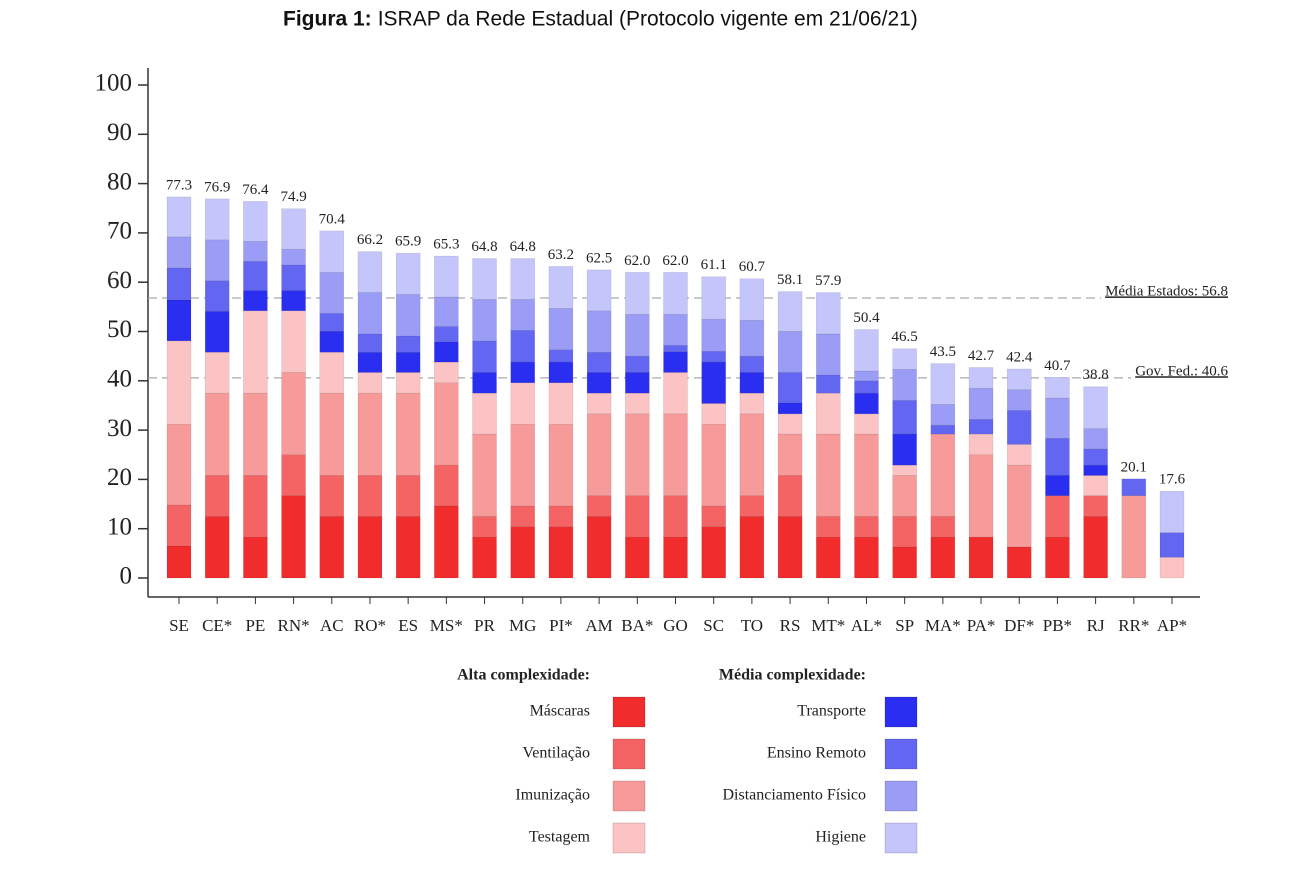 The height and width of the screenshot is (883, 1295). Describe the element at coordinates (293, 197) in the screenshot. I see `total-label: 74.9` at that location.